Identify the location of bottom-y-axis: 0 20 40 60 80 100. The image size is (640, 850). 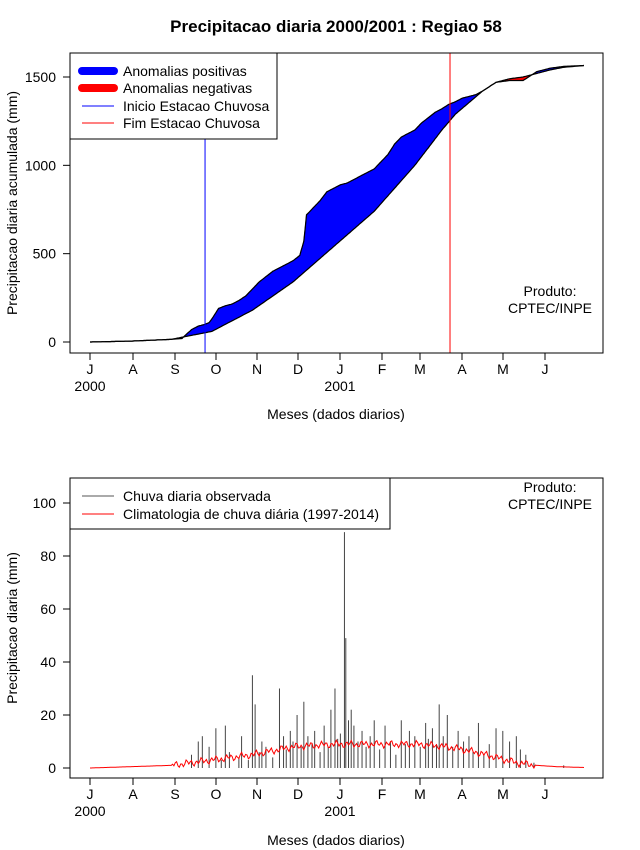
(52, 635).